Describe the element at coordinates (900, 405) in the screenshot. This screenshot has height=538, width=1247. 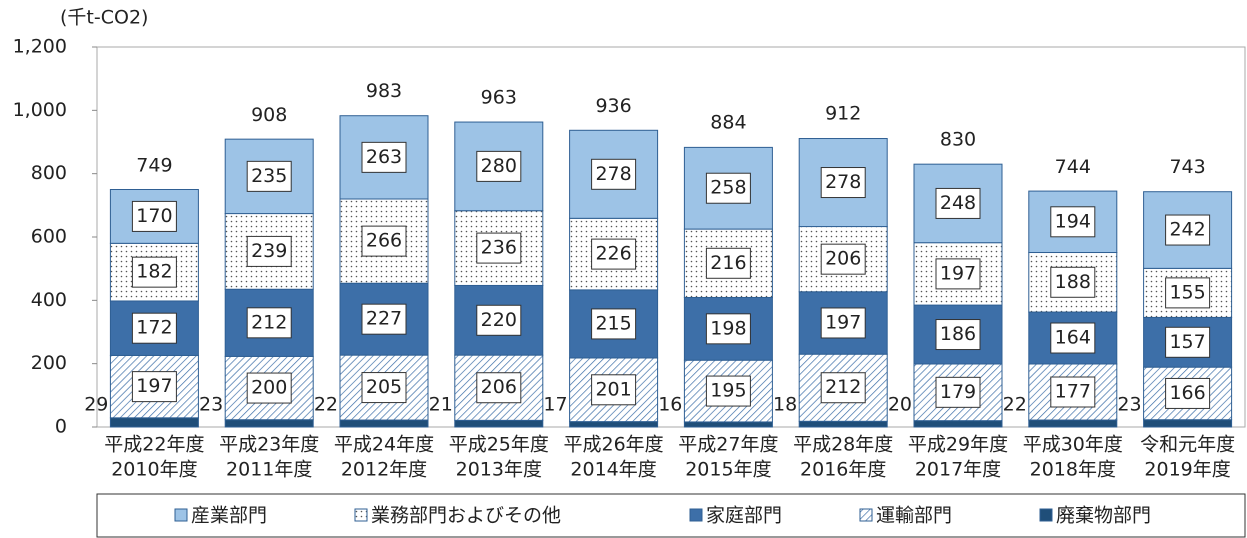
I see `data-label: 20` at that location.